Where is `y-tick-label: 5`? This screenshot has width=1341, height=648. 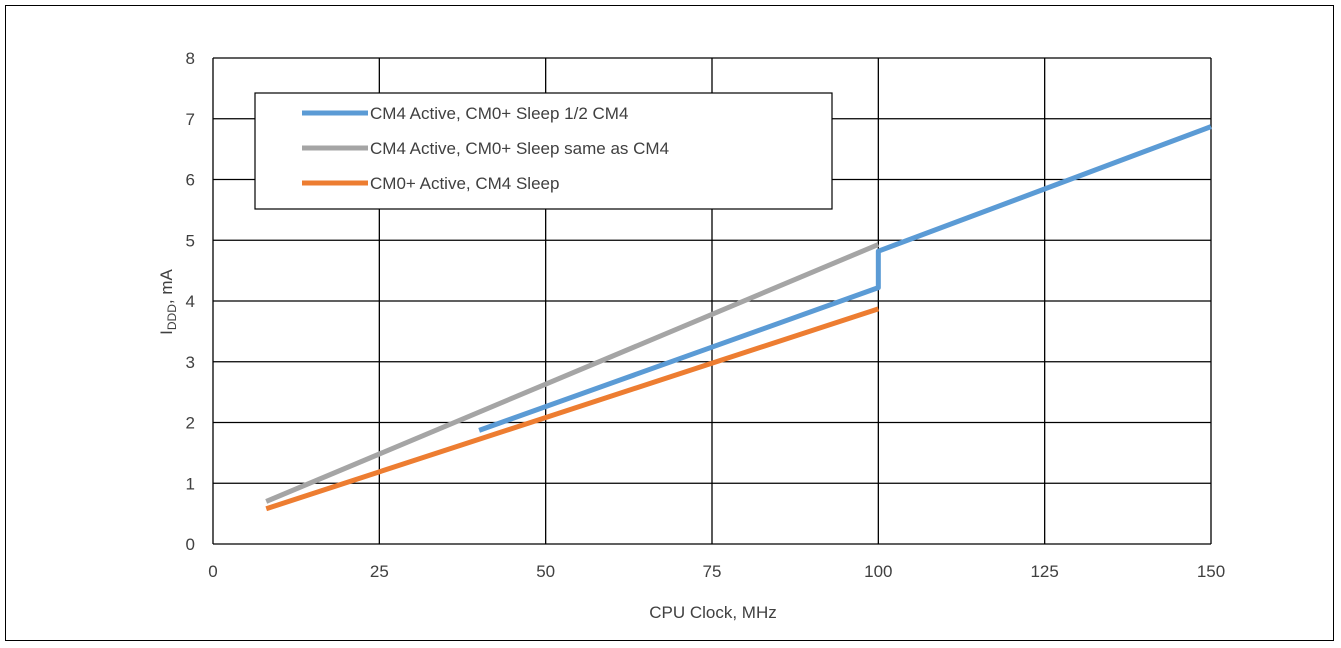
y-tick-label: 5 is located at coordinates (190, 240).